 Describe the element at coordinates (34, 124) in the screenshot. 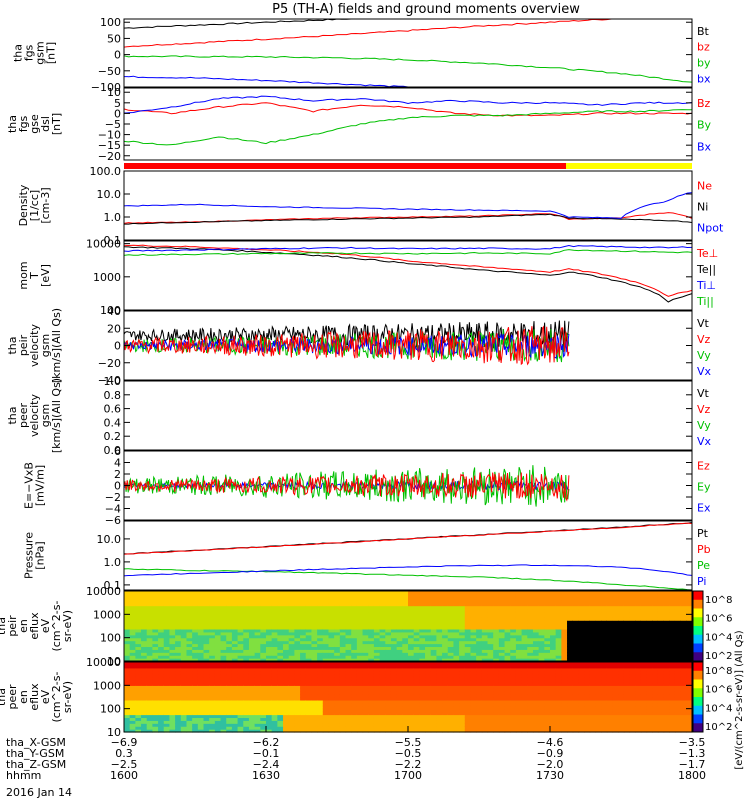

I see `y-axis-label: thafgsgsedsl[nT]` at that location.